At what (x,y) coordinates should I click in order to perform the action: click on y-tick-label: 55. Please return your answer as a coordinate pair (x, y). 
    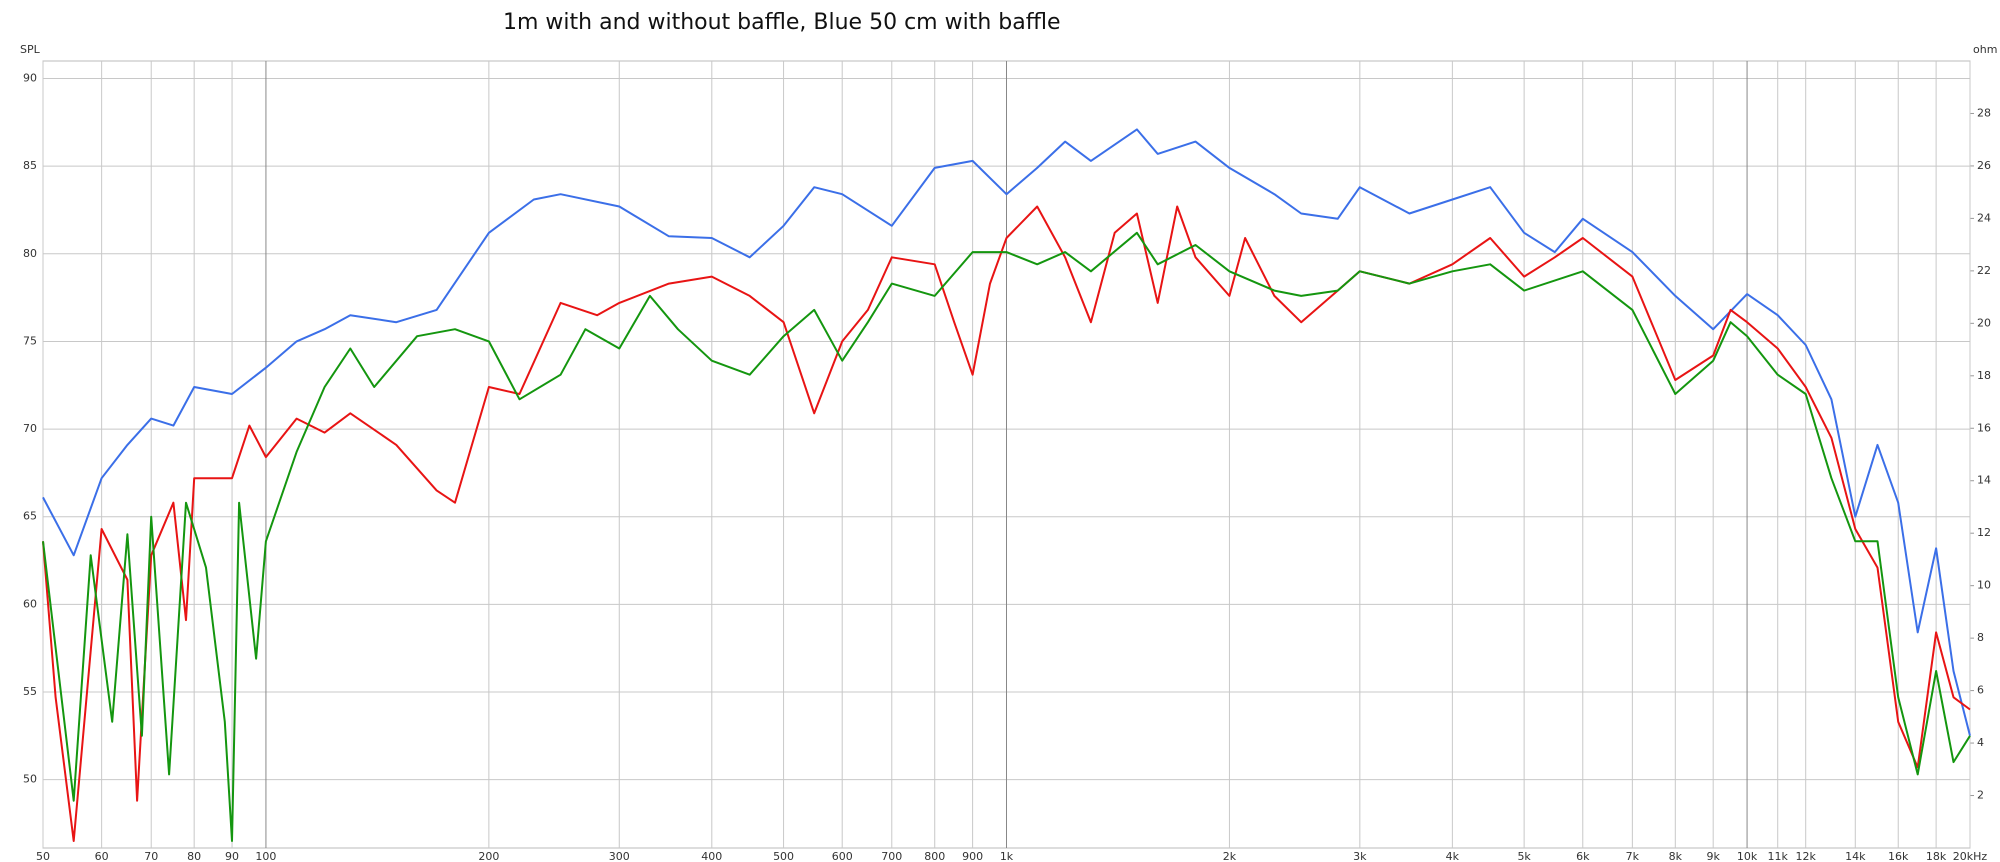
    Looking at the image, I should click on (30, 691).